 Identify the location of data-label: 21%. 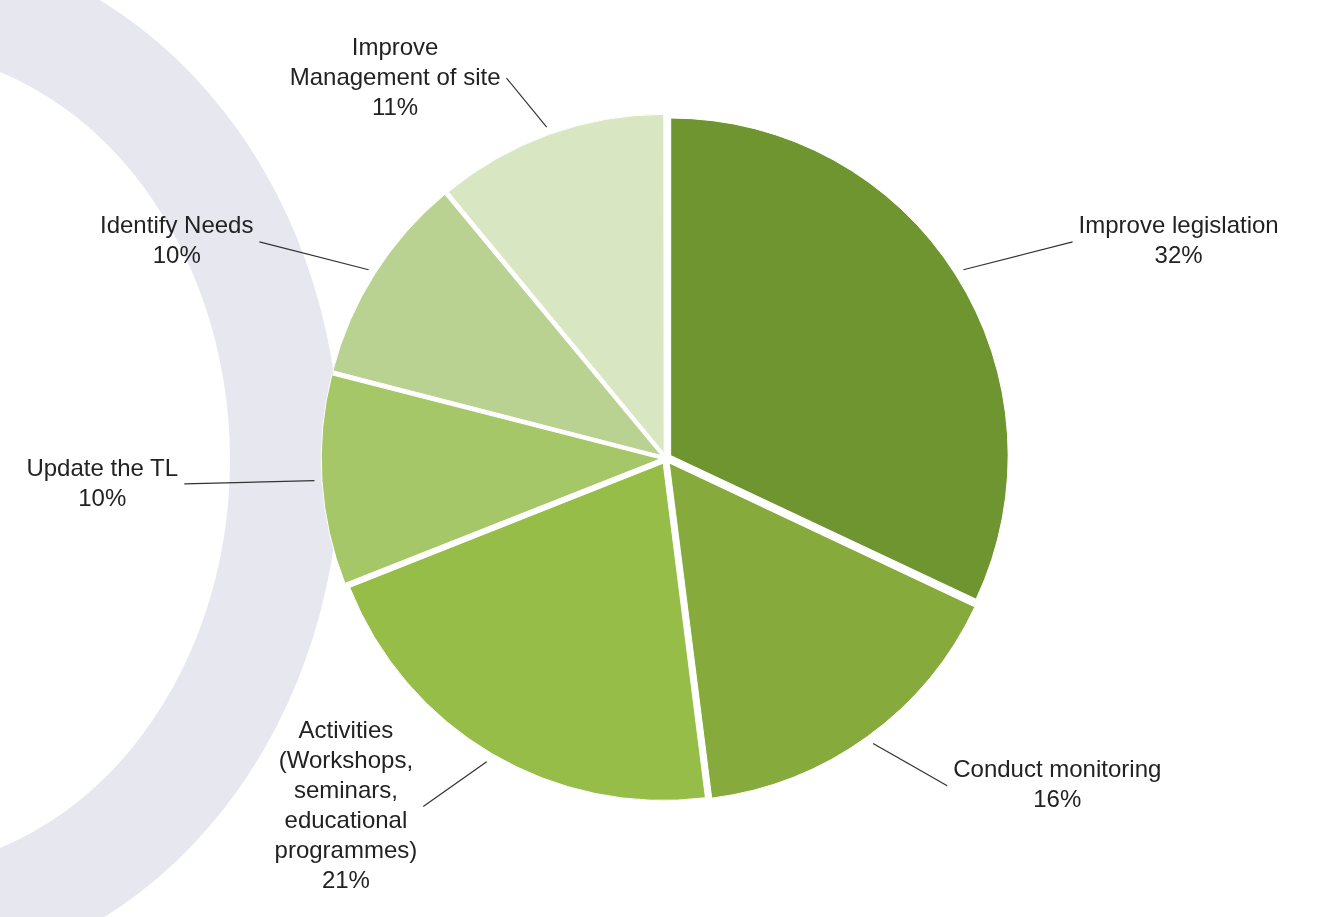
(345, 880).